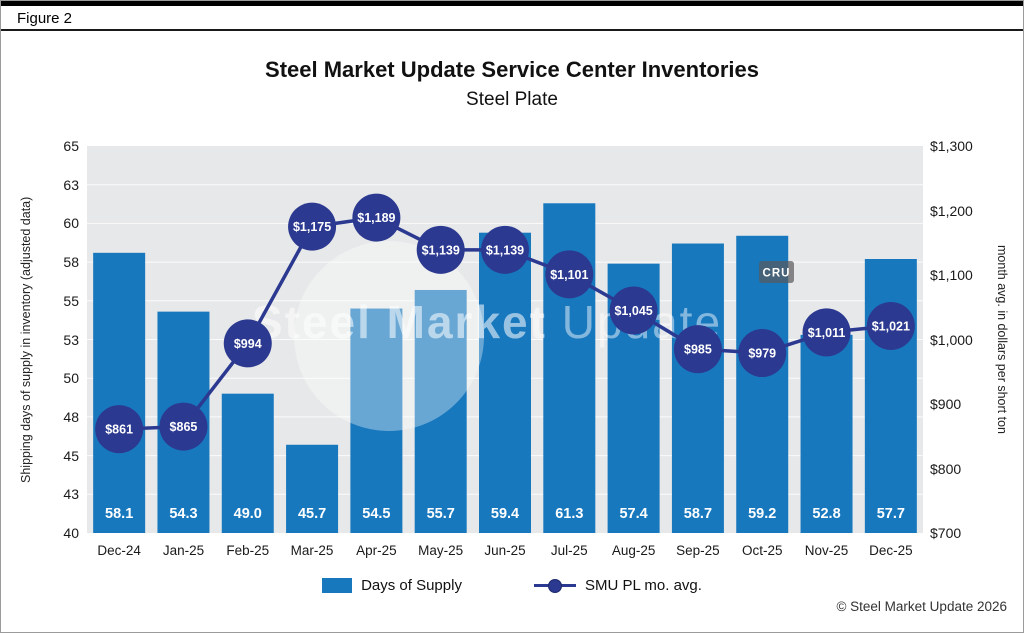 This screenshot has height=633, width=1024. What do you see at coordinates (826, 514) in the screenshot?
I see `bar-value-label: 52.8` at bounding box center [826, 514].